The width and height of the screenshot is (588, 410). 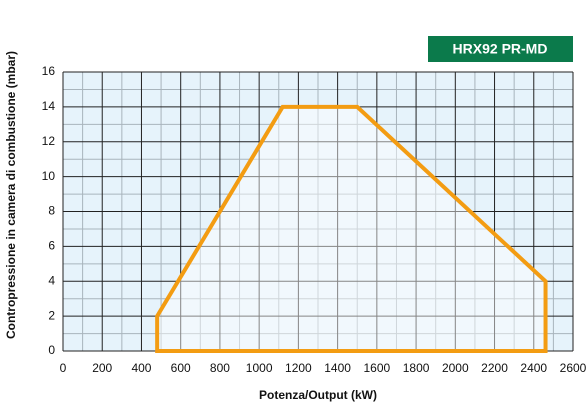 What do you see at coordinates (51, 350) in the screenshot?
I see `y-tick-label: 0` at bounding box center [51, 350].